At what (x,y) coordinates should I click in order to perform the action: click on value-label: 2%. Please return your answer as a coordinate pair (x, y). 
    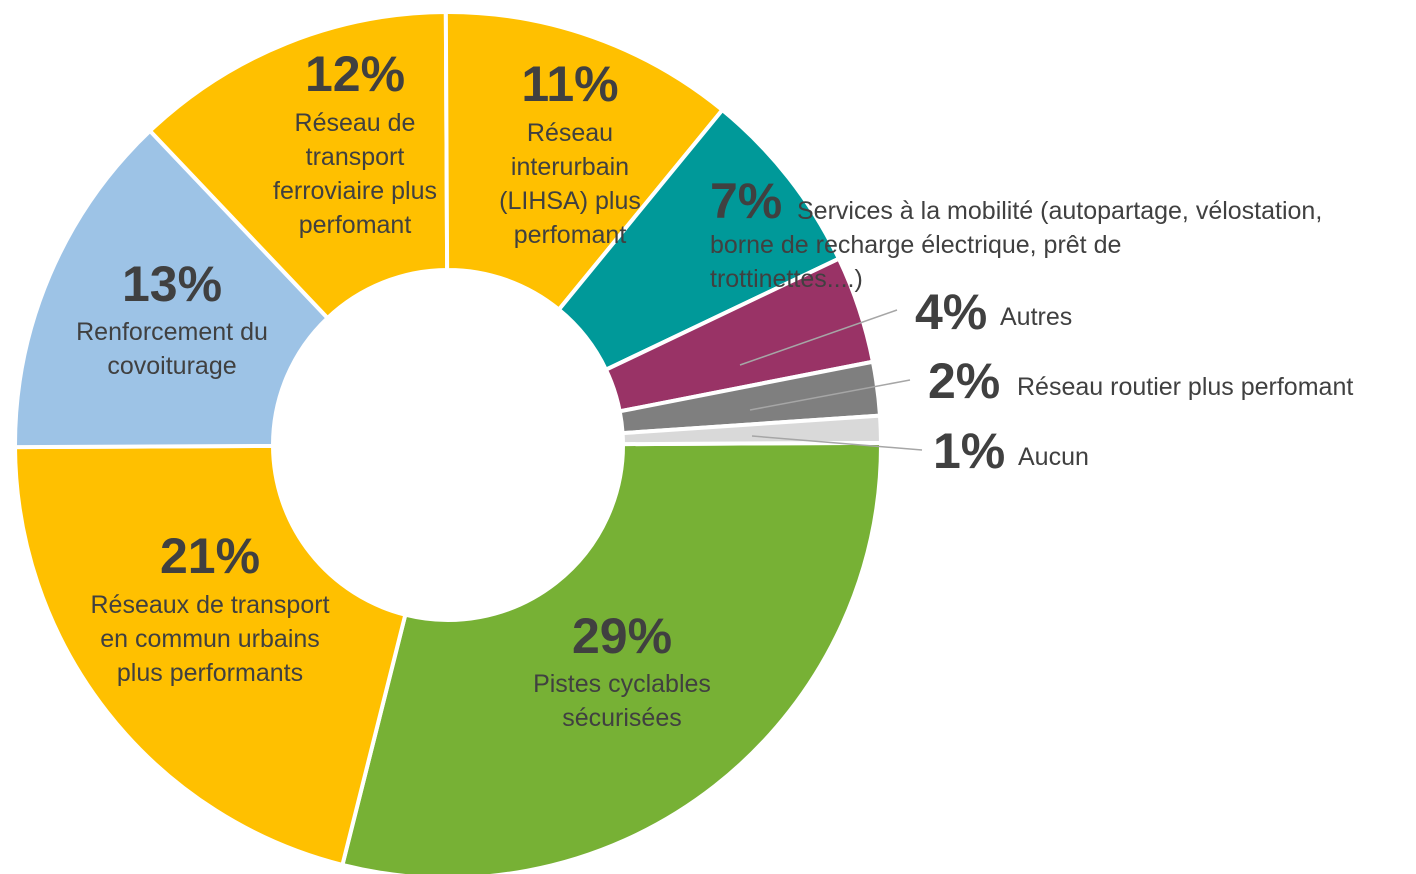
    Looking at the image, I should click on (964, 381).